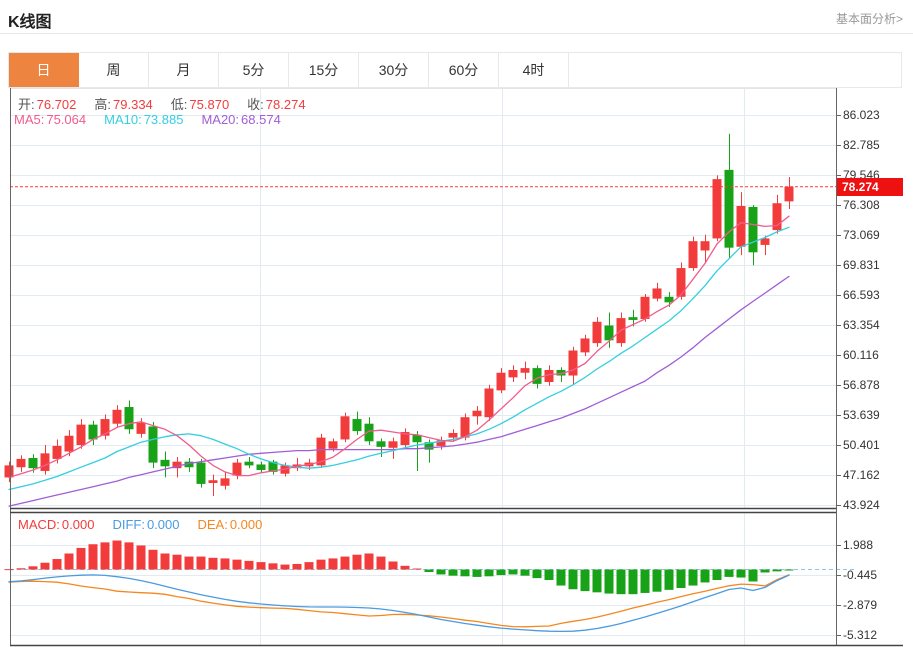 Image resolution: width=913 pixels, height=647 pixels. What do you see at coordinates (870, 186) in the screenshot?
I see `last-price-badge: 78.274` at bounding box center [870, 186].